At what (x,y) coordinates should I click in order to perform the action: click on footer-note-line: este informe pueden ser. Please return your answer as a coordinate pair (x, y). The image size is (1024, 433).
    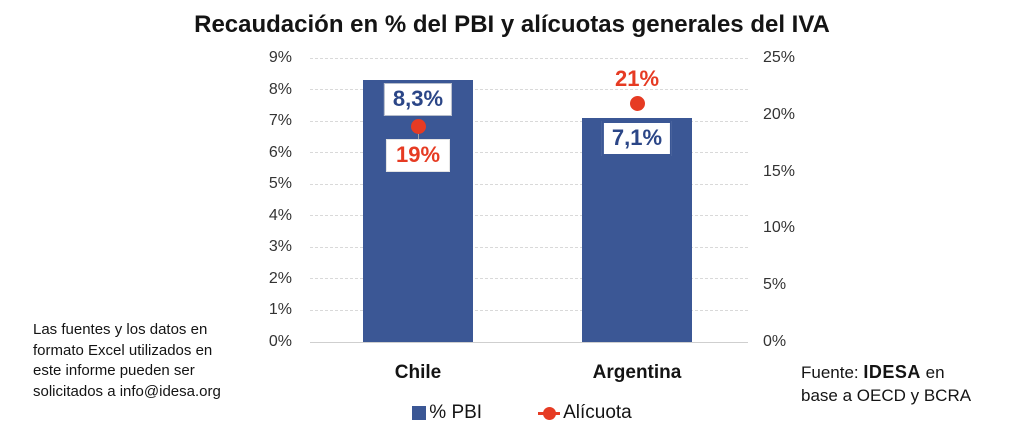
    Looking at the image, I should click on (114, 370).